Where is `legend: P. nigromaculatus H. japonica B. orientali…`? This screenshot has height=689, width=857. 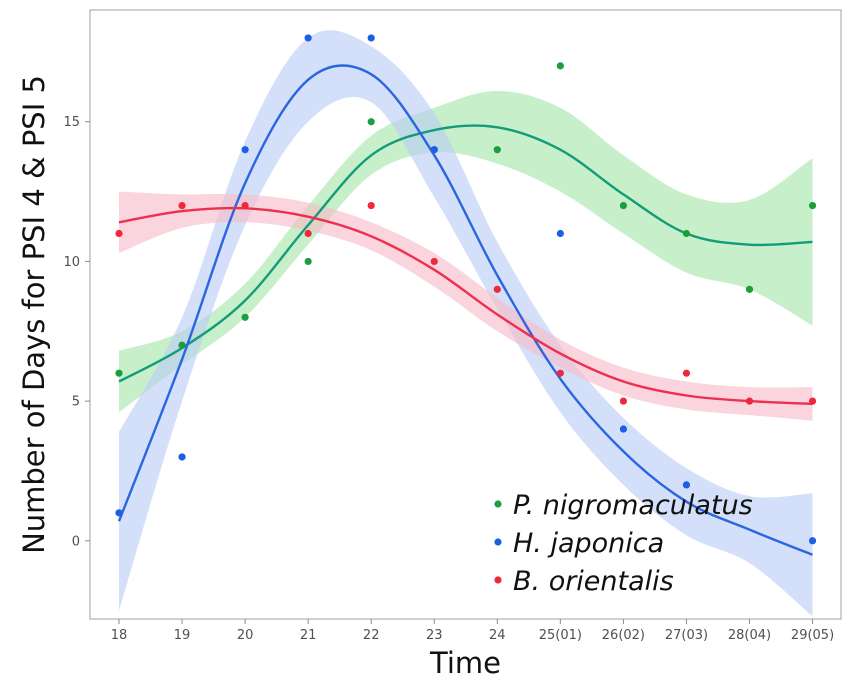
legend: P. nigromaculatus H. japonica B. orientali… is located at coordinates (623, 543).